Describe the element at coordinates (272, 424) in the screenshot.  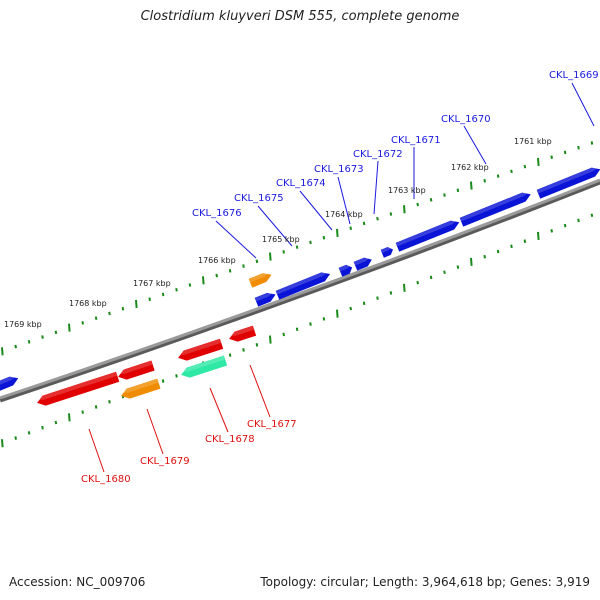
I see `reverse-gene-label: CKL_1677` at that location.